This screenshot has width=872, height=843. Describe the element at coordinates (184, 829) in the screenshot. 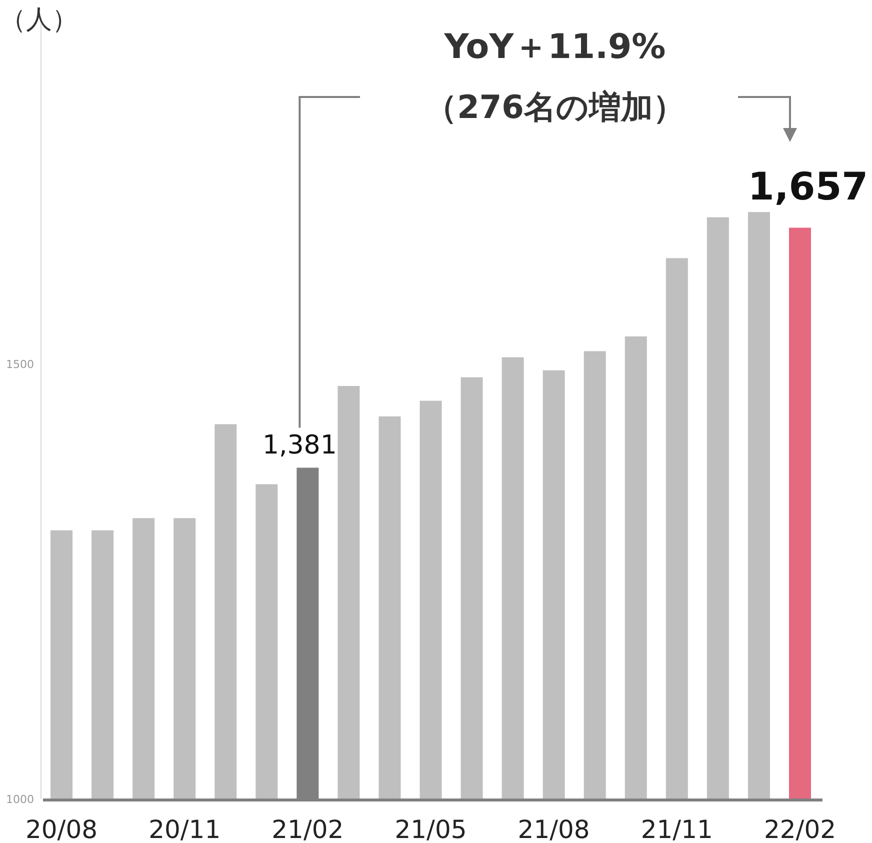

I see `x-tick-label: 20/11` at that location.